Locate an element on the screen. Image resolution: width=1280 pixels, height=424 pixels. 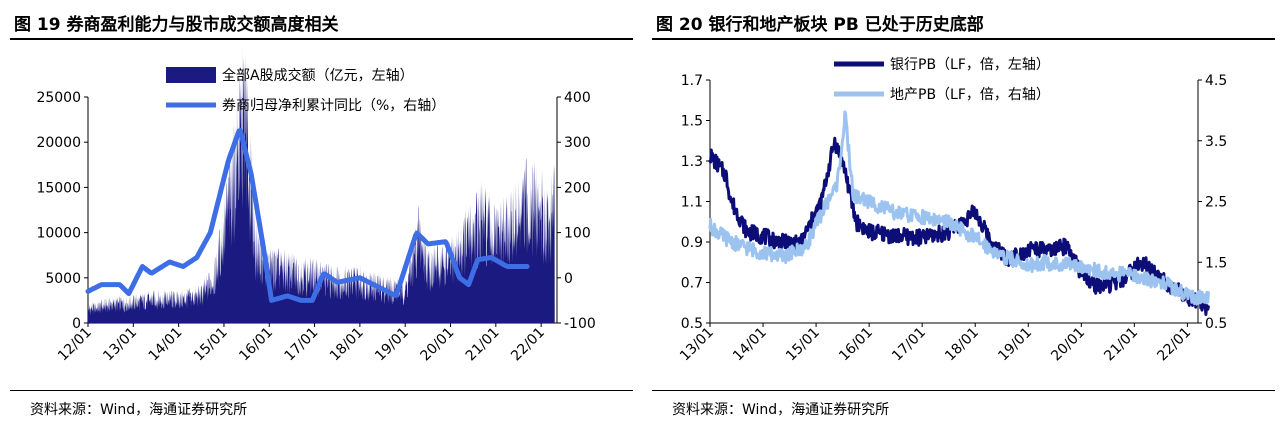
left-tick-label: 10000 is located at coordinates (58, 234).